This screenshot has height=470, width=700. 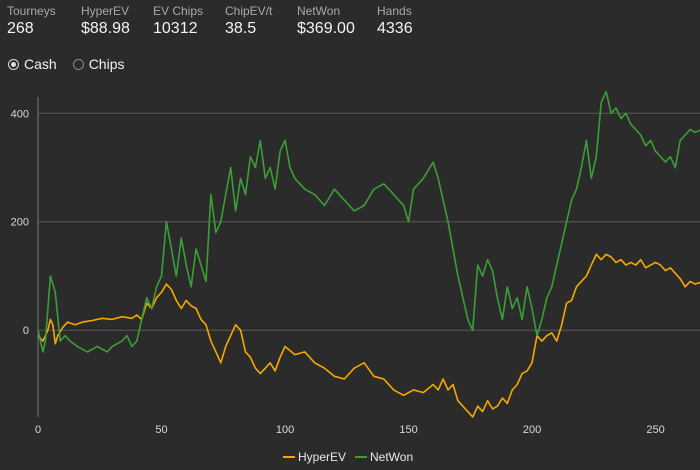 What do you see at coordinates (249, 11) in the screenshot?
I see `stat-label: ChipEV/t` at bounding box center [249, 11].